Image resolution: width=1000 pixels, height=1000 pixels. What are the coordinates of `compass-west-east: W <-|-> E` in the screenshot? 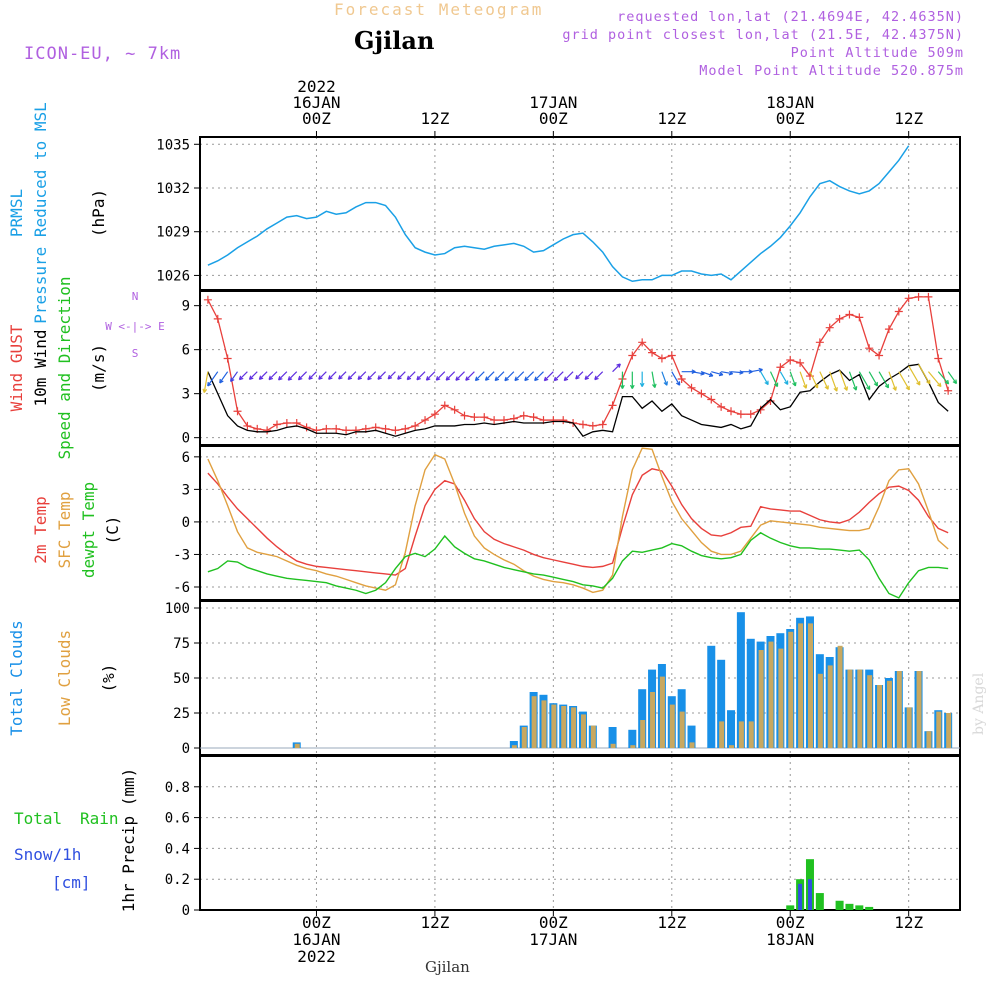 It's located at (135, 326).